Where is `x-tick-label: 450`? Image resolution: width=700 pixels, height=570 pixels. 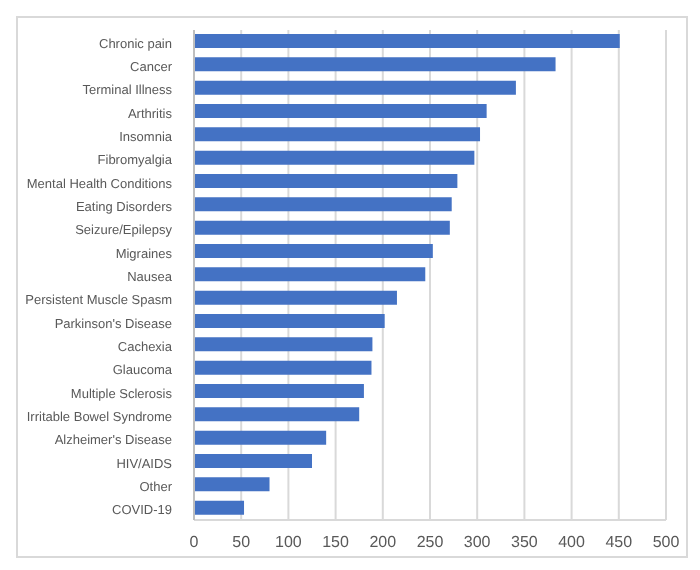 x-tick-label: 450 is located at coordinates (619, 542).